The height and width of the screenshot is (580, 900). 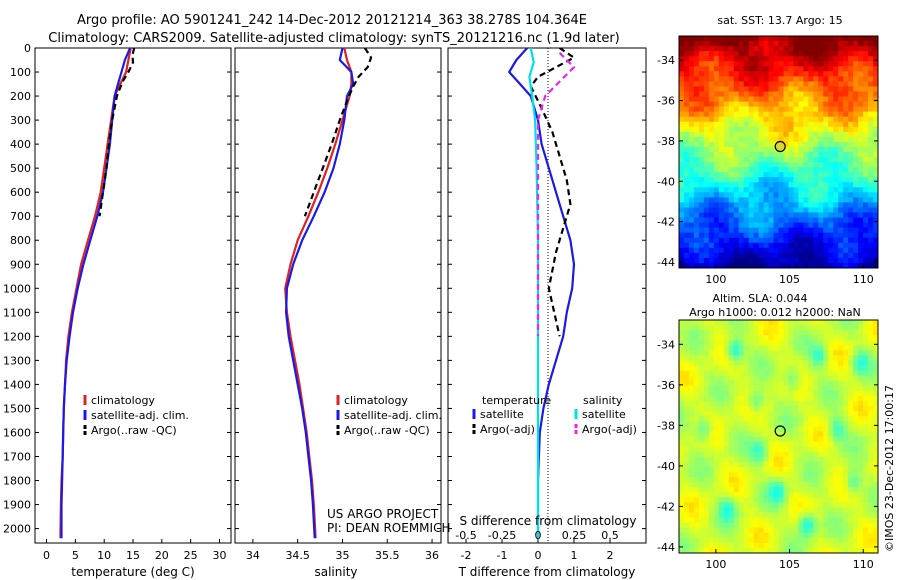 I want to click on legend-entry: satellite-adj. clim., so click(x=140, y=415).